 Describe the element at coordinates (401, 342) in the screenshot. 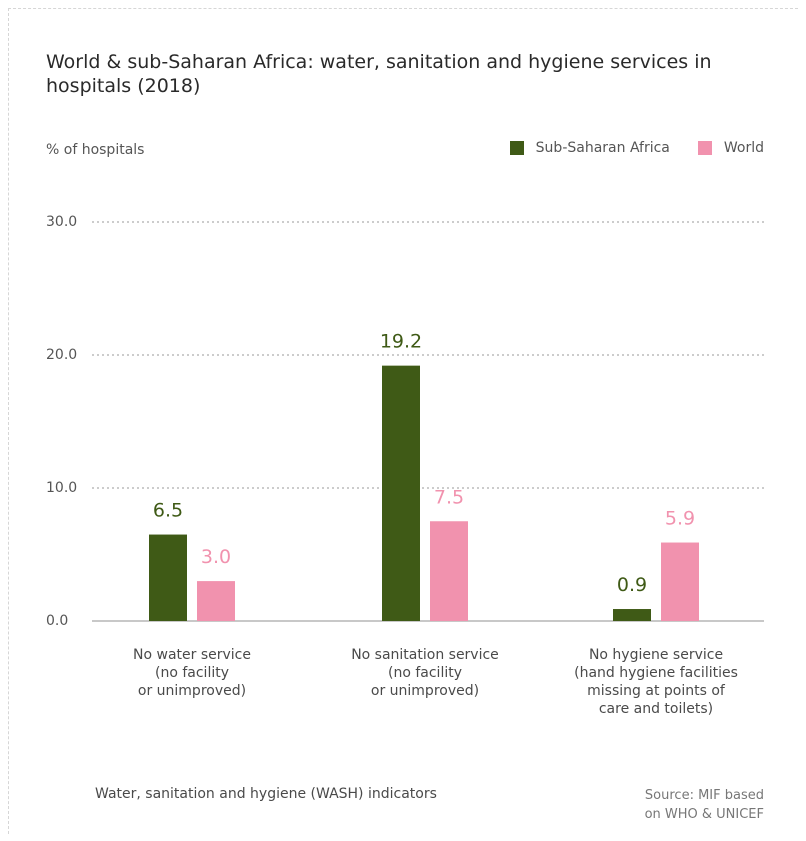

I see `data-label-ssa: 19.2` at that location.